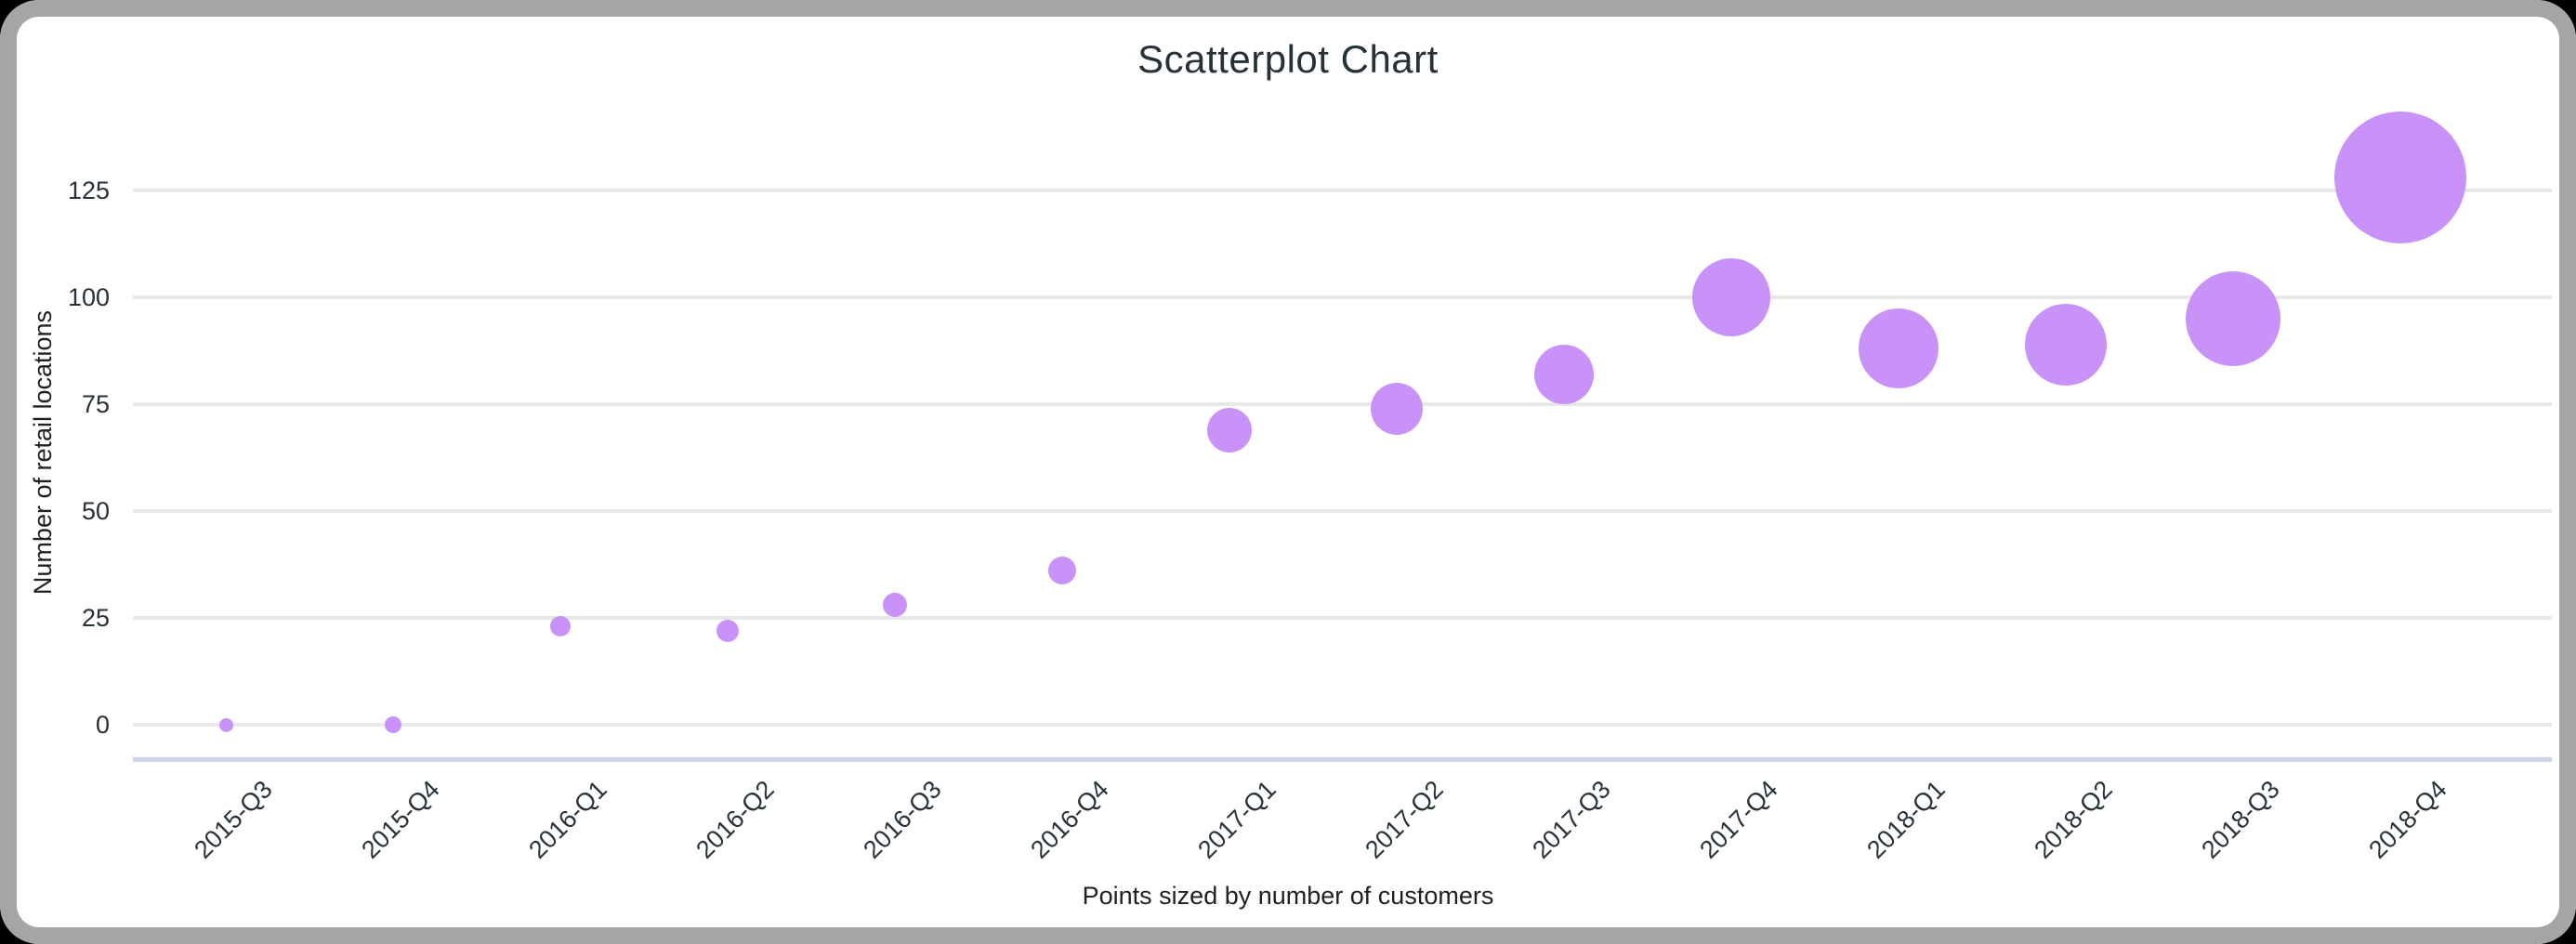 Image resolution: width=2576 pixels, height=944 pixels. Describe the element at coordinates (95, 404) in the screenshot. I see `y-tick-label: 75` at that location.